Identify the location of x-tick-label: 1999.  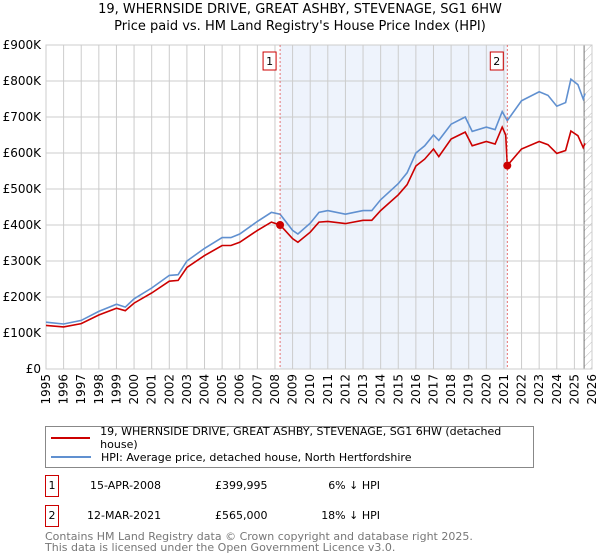
(116, 389).